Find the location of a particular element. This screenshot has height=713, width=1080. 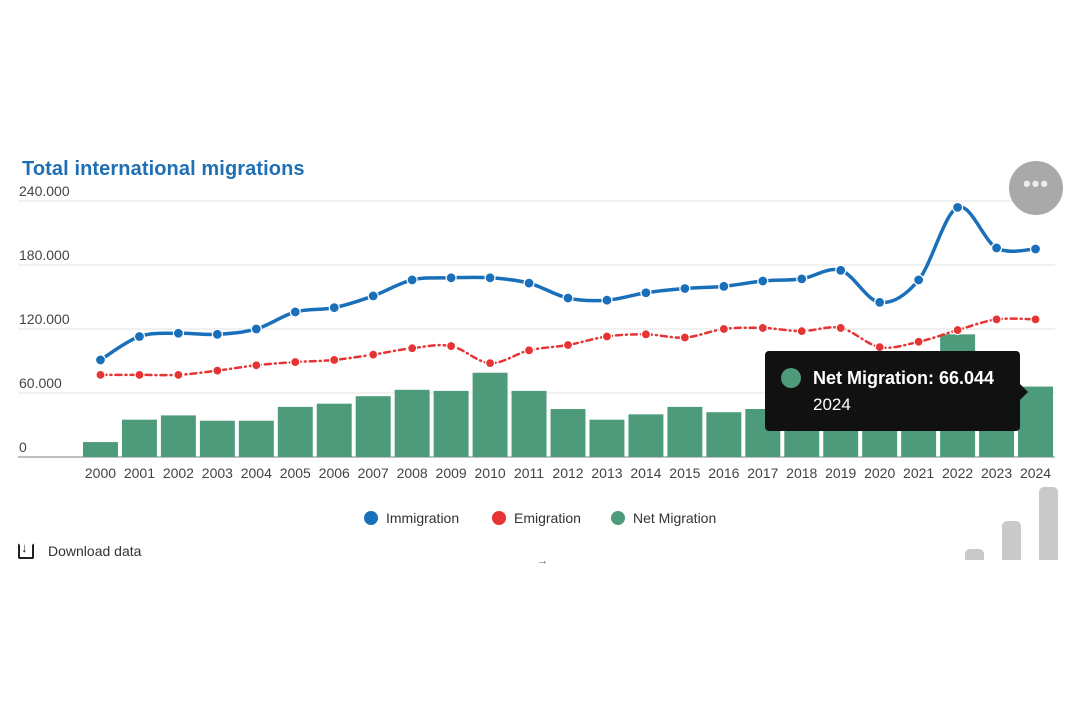

chart-legend: Immigration Emigration Net Migration is located at coordinates (540, 520).